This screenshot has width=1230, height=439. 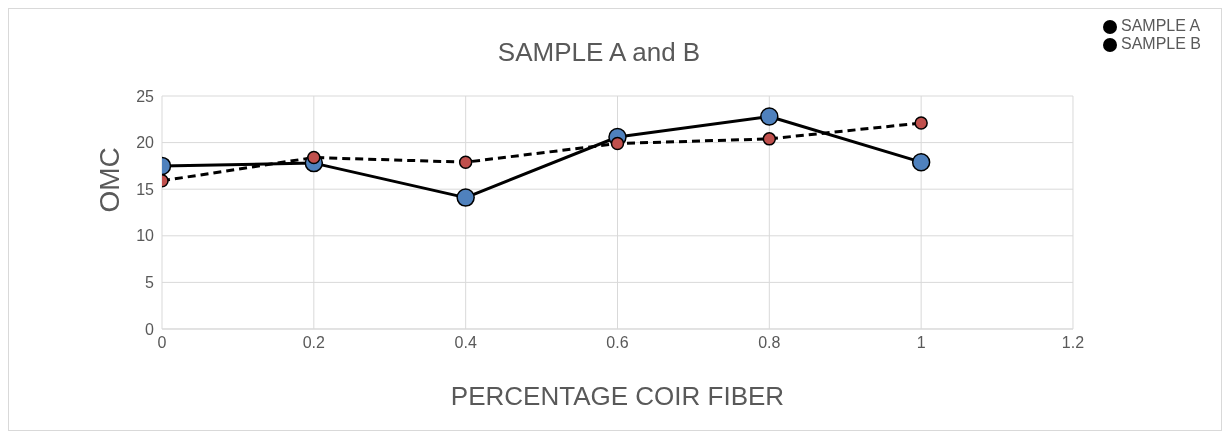 I want to click on x-tick-label: 0, so click(x=162, y=343).